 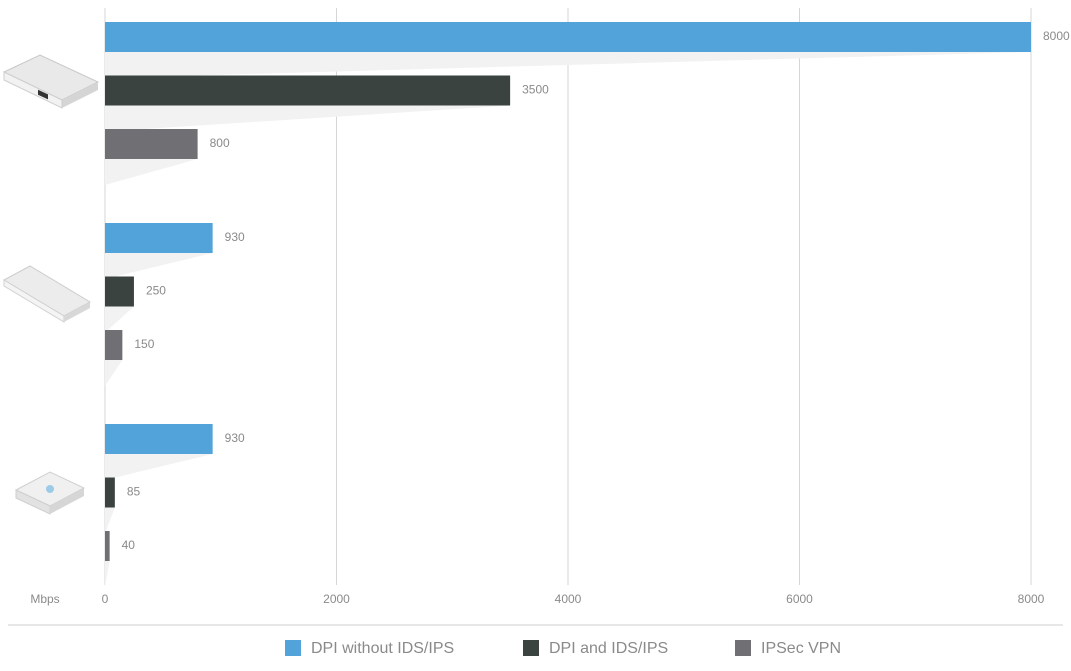 What do you see at coordinates (105, 599) in the screenshot?
I see `x-tick-label: 0` at bounding box center [105, 599].